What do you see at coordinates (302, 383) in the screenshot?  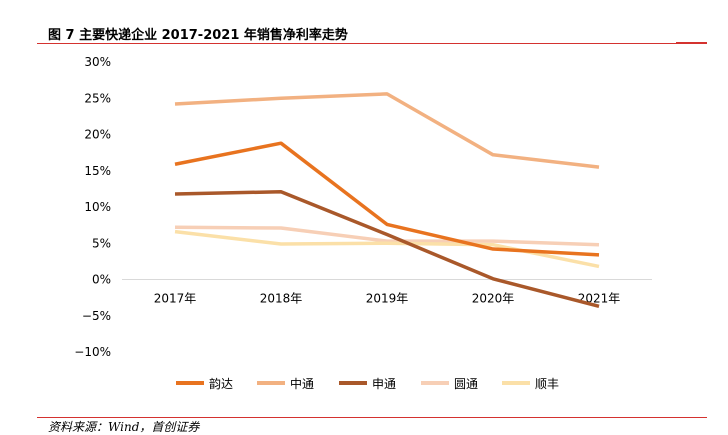 I see `legend-label: 中通` at bounding box center [302, 383].